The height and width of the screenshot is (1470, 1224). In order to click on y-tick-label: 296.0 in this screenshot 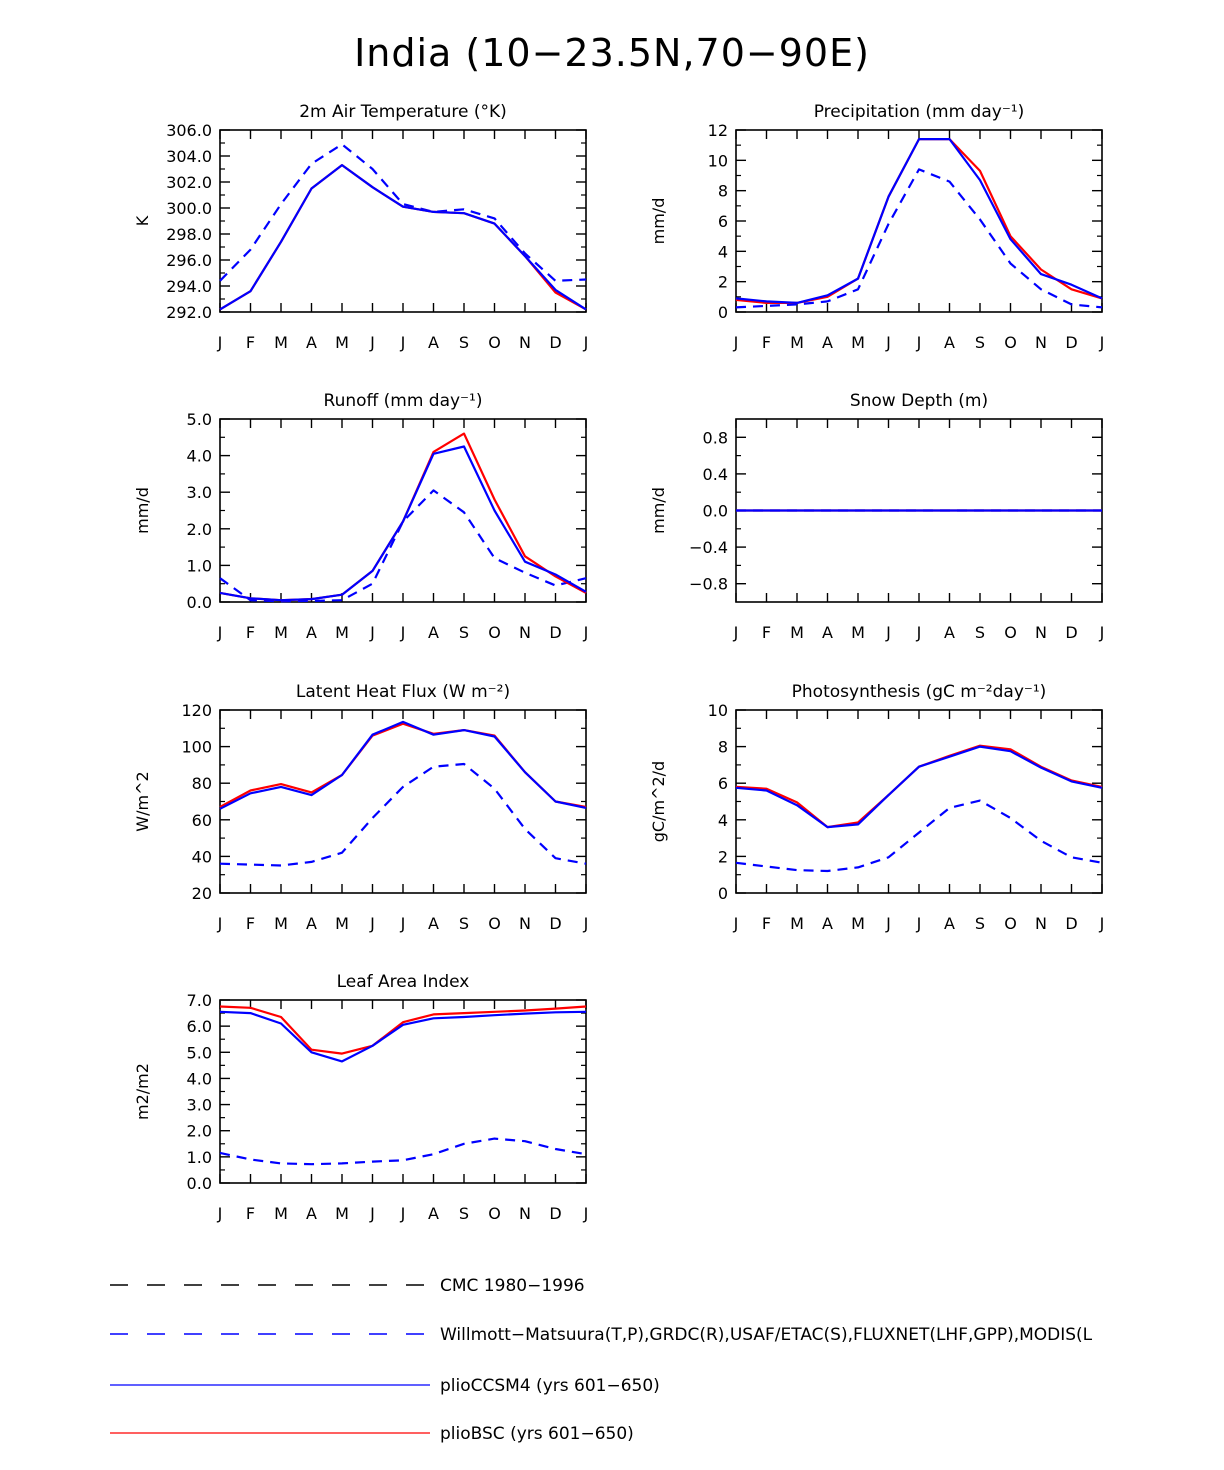, I will do `click(189, 260)`.